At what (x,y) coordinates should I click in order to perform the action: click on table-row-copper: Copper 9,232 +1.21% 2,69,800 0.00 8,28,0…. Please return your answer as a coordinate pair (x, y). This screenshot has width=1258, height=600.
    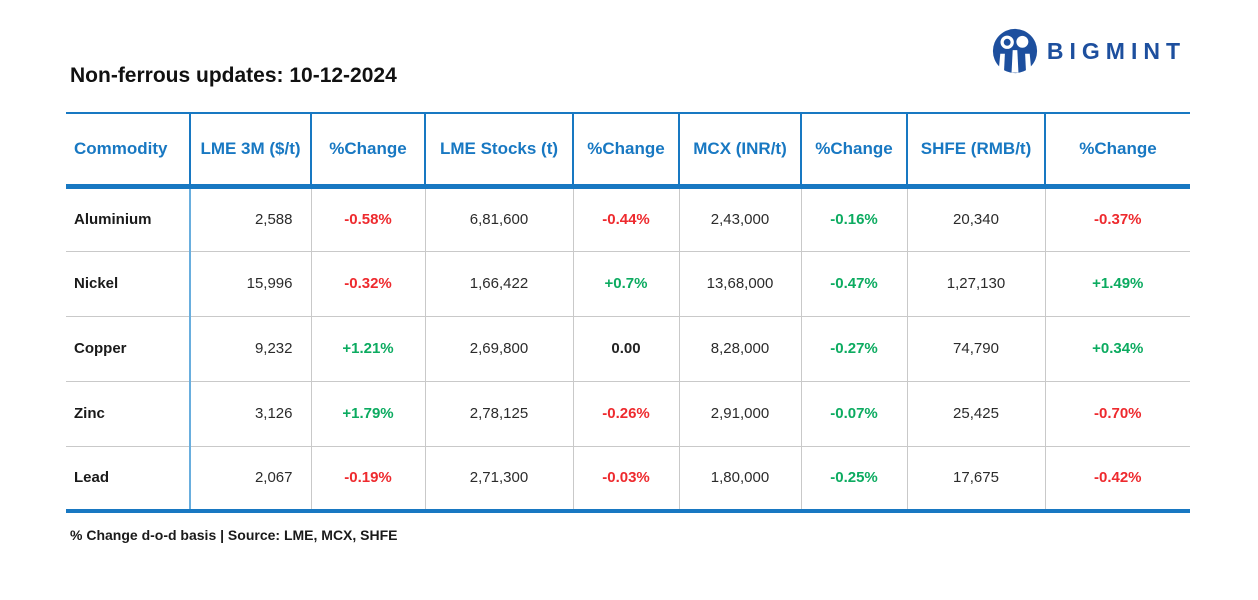
    Looking at the image, I should click on (628, 348).